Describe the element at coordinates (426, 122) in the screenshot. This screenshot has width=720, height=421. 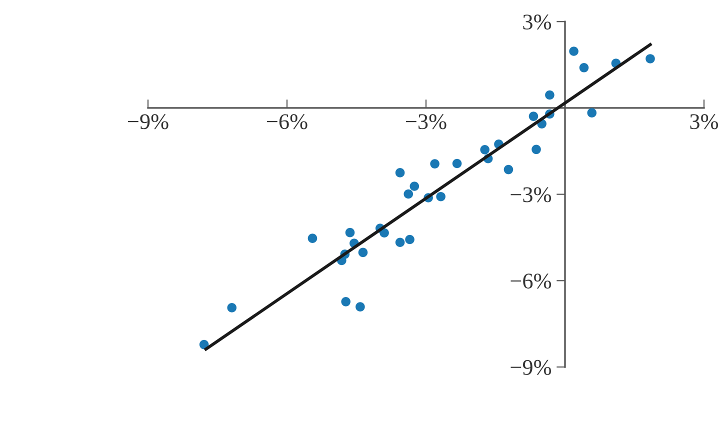
I see `x-tick-label: −3%` at that location.